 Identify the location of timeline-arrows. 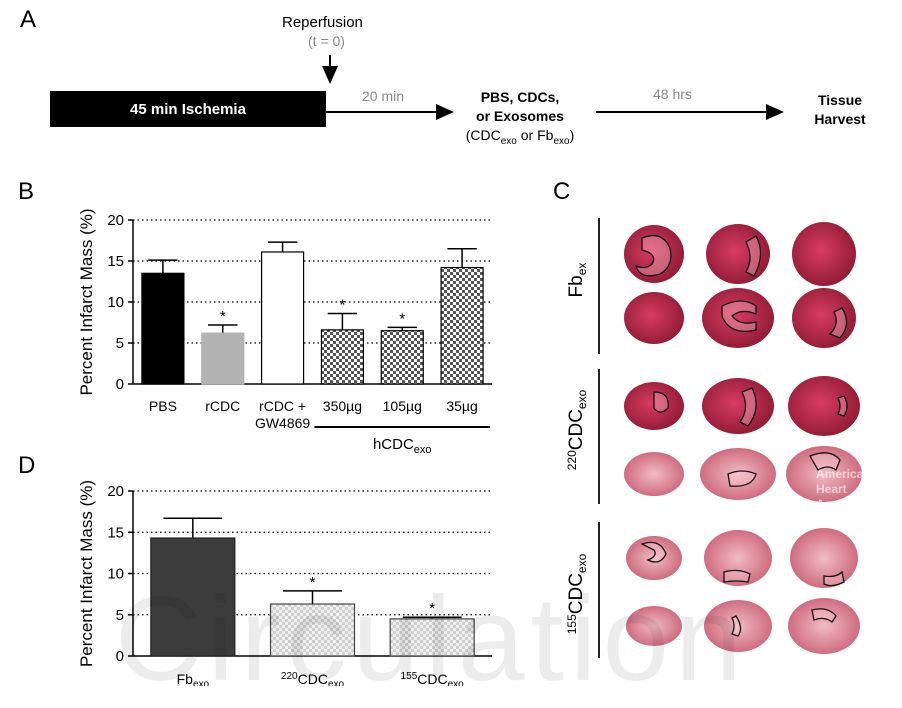
(553, 87).